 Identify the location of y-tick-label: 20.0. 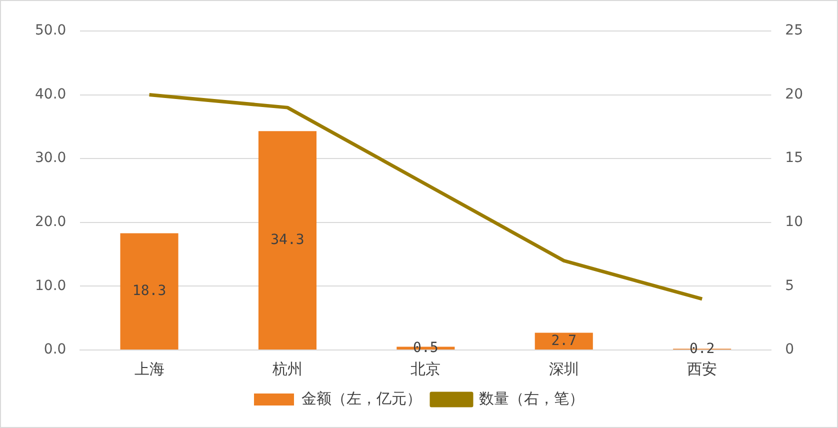
(50, 222).